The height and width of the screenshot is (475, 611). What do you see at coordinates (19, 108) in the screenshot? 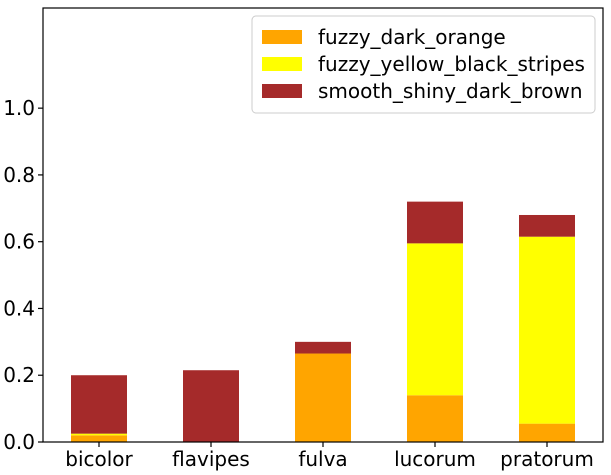
I see `y-tick-label: 1.0` at bounding box center [19, 108].